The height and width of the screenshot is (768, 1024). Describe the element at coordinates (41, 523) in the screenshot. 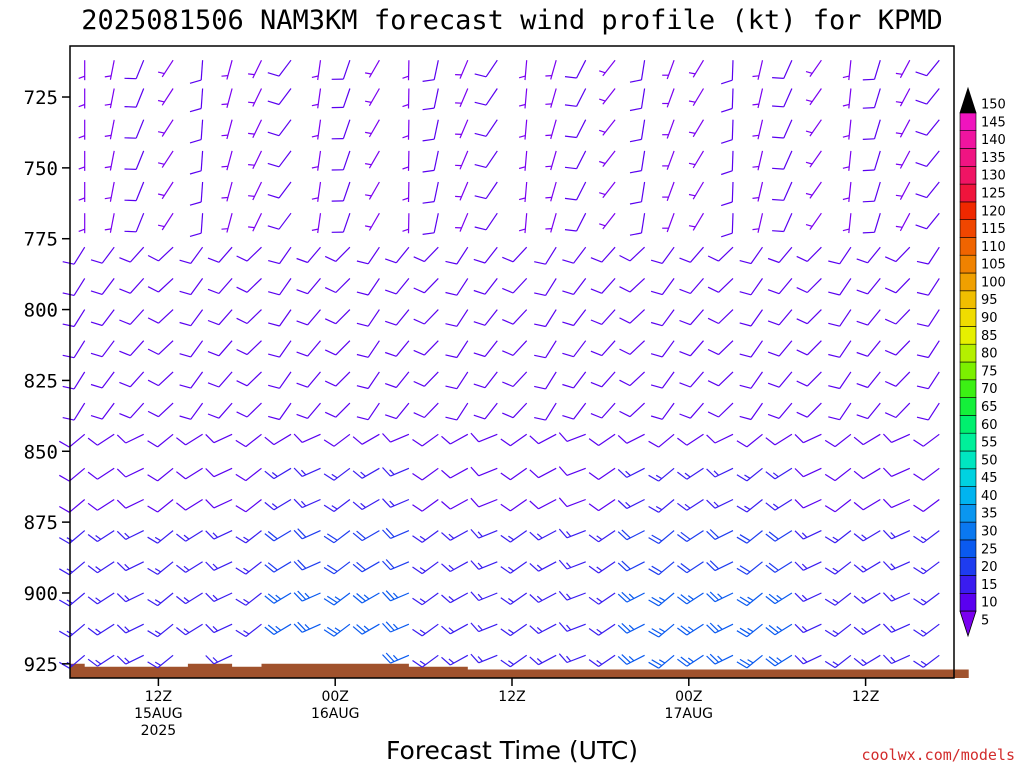

I see `y-tick-label: 875` at that location.